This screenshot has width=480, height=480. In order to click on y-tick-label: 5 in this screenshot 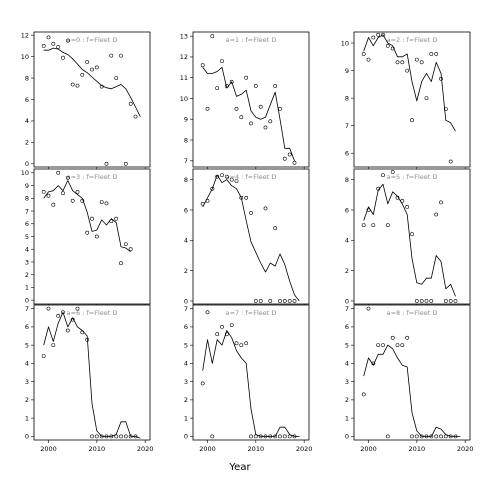, I will do `click(27, 237)`.